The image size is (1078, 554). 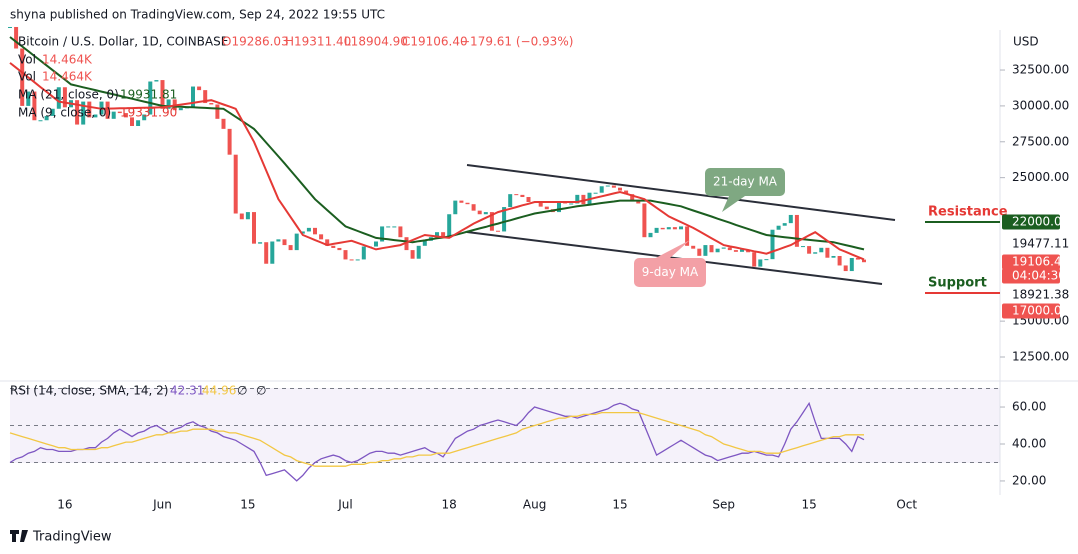 I want to click on x-tick-label: Sep, so click(x=723, y=505).